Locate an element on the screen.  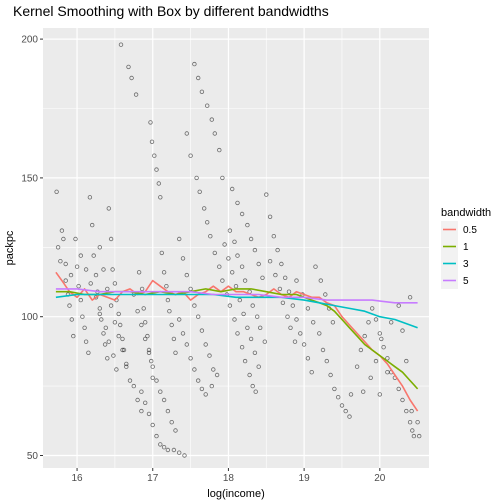
x-tick-label: 17 is located at coordinates (153, 478).